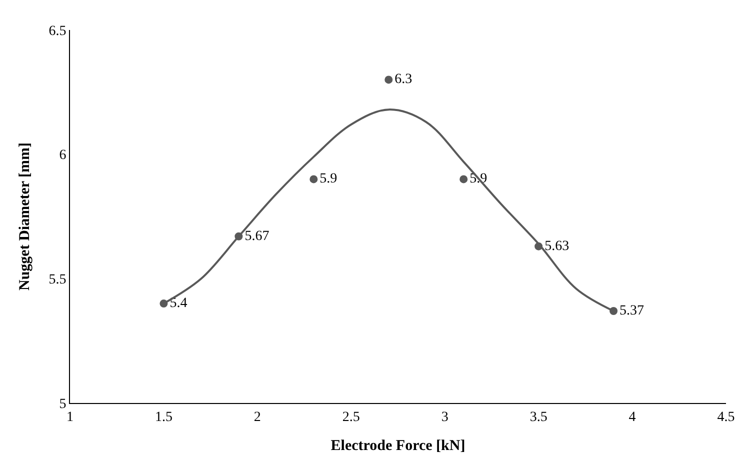 The width and height of the screenshot is (756, 462). I want to click on data-label: 5.37, so click(632, 310).